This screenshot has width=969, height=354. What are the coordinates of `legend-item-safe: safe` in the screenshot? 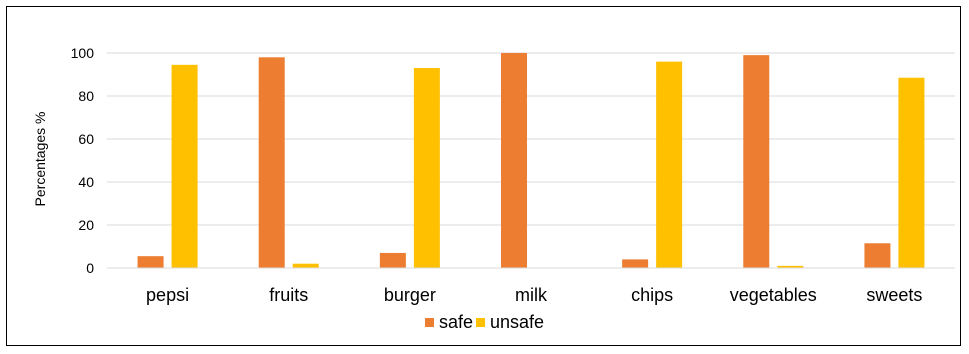 It's located at (449, 322).